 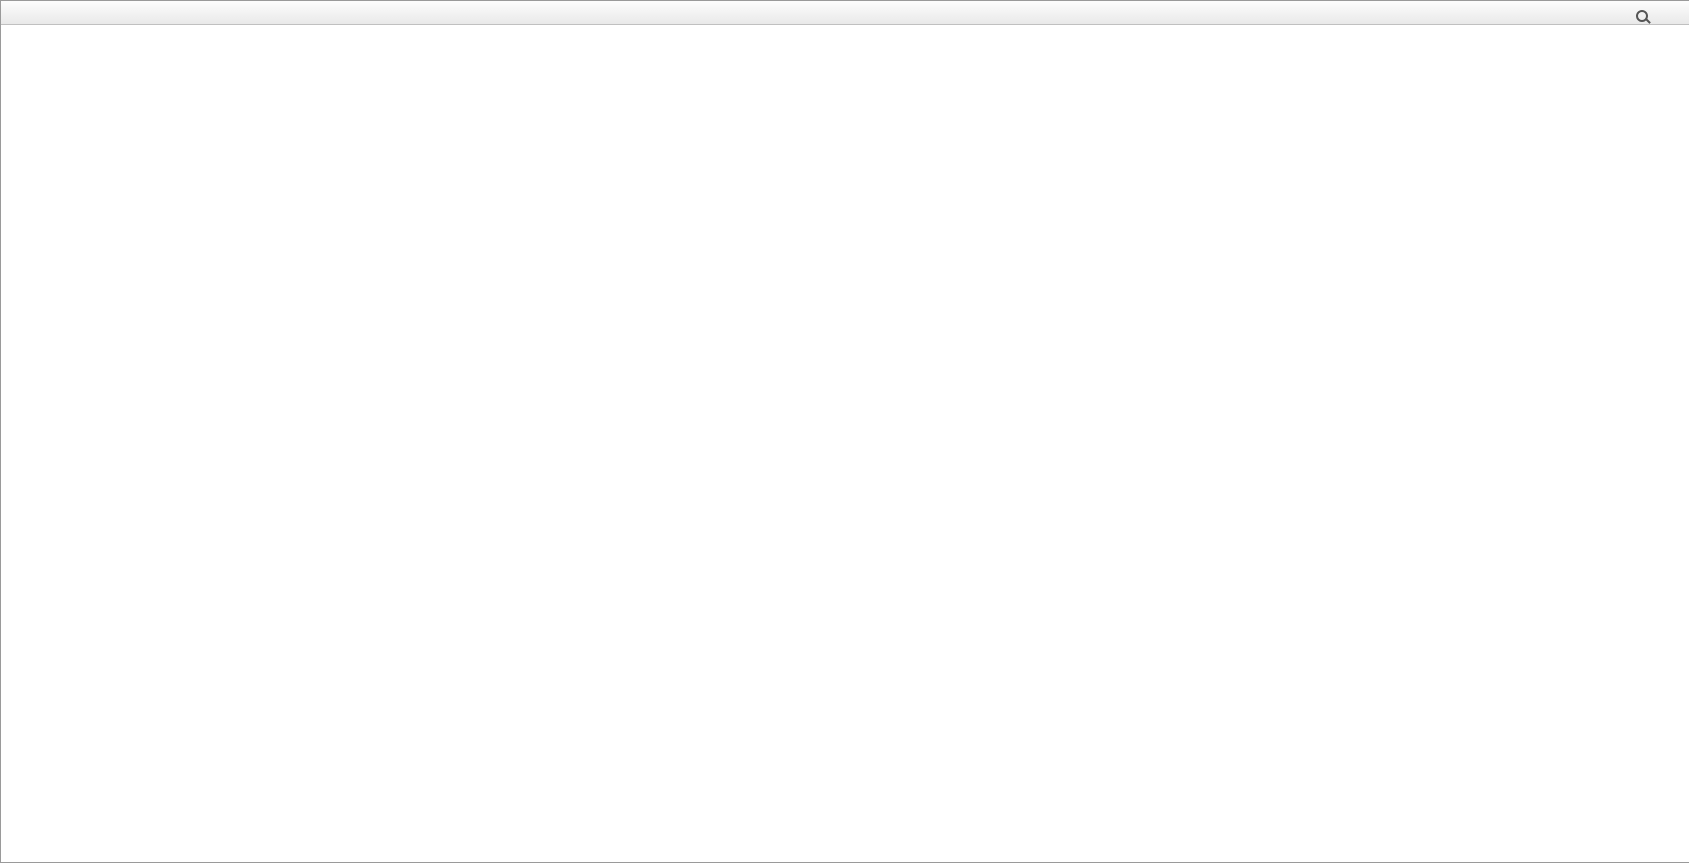 I want to click on toolbar-right, so click(x=1656, y=16).